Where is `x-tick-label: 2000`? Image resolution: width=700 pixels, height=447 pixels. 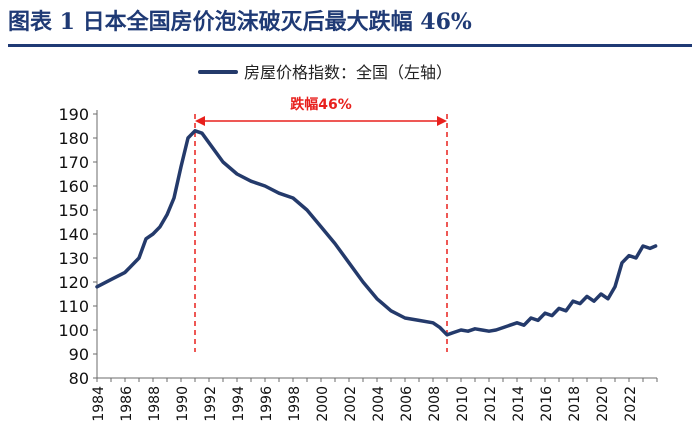 x-tick-label: 2000 is located at coordinates (323, 404).